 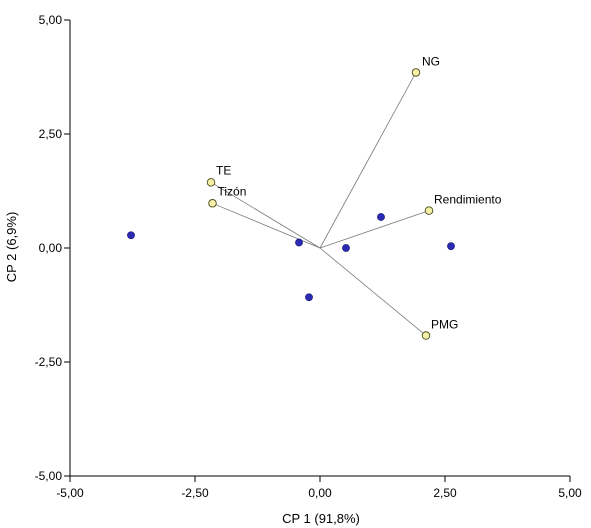 I want to click on y-tick-label: 5,00, so click(x=51, y=20).